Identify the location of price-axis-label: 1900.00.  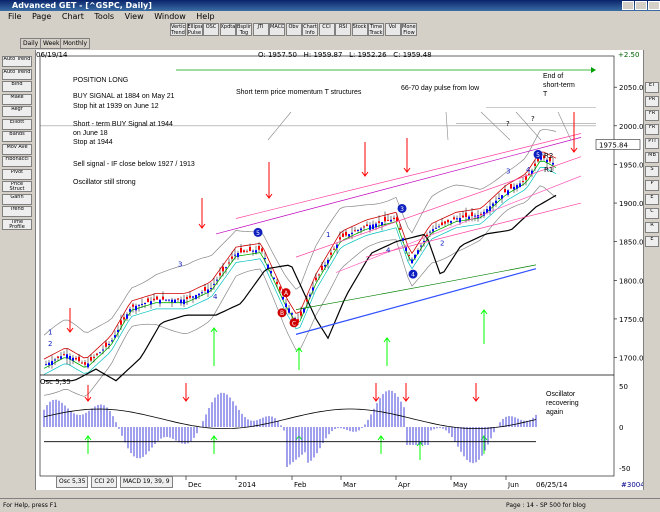
(631, 204).